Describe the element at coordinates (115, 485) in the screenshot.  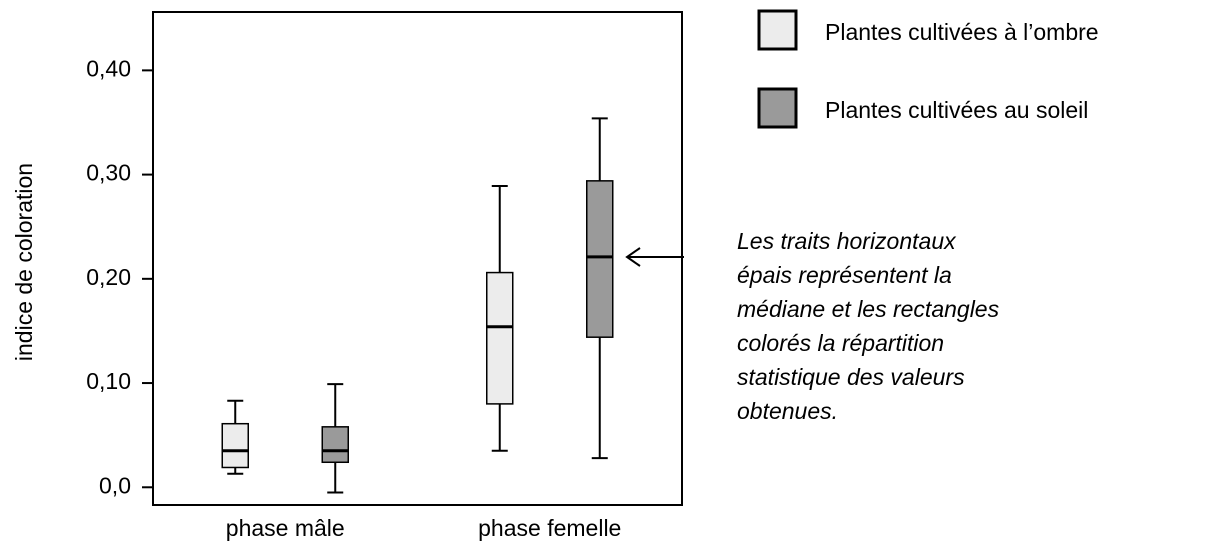
I see `y-tick-label: 0,0` at that location.